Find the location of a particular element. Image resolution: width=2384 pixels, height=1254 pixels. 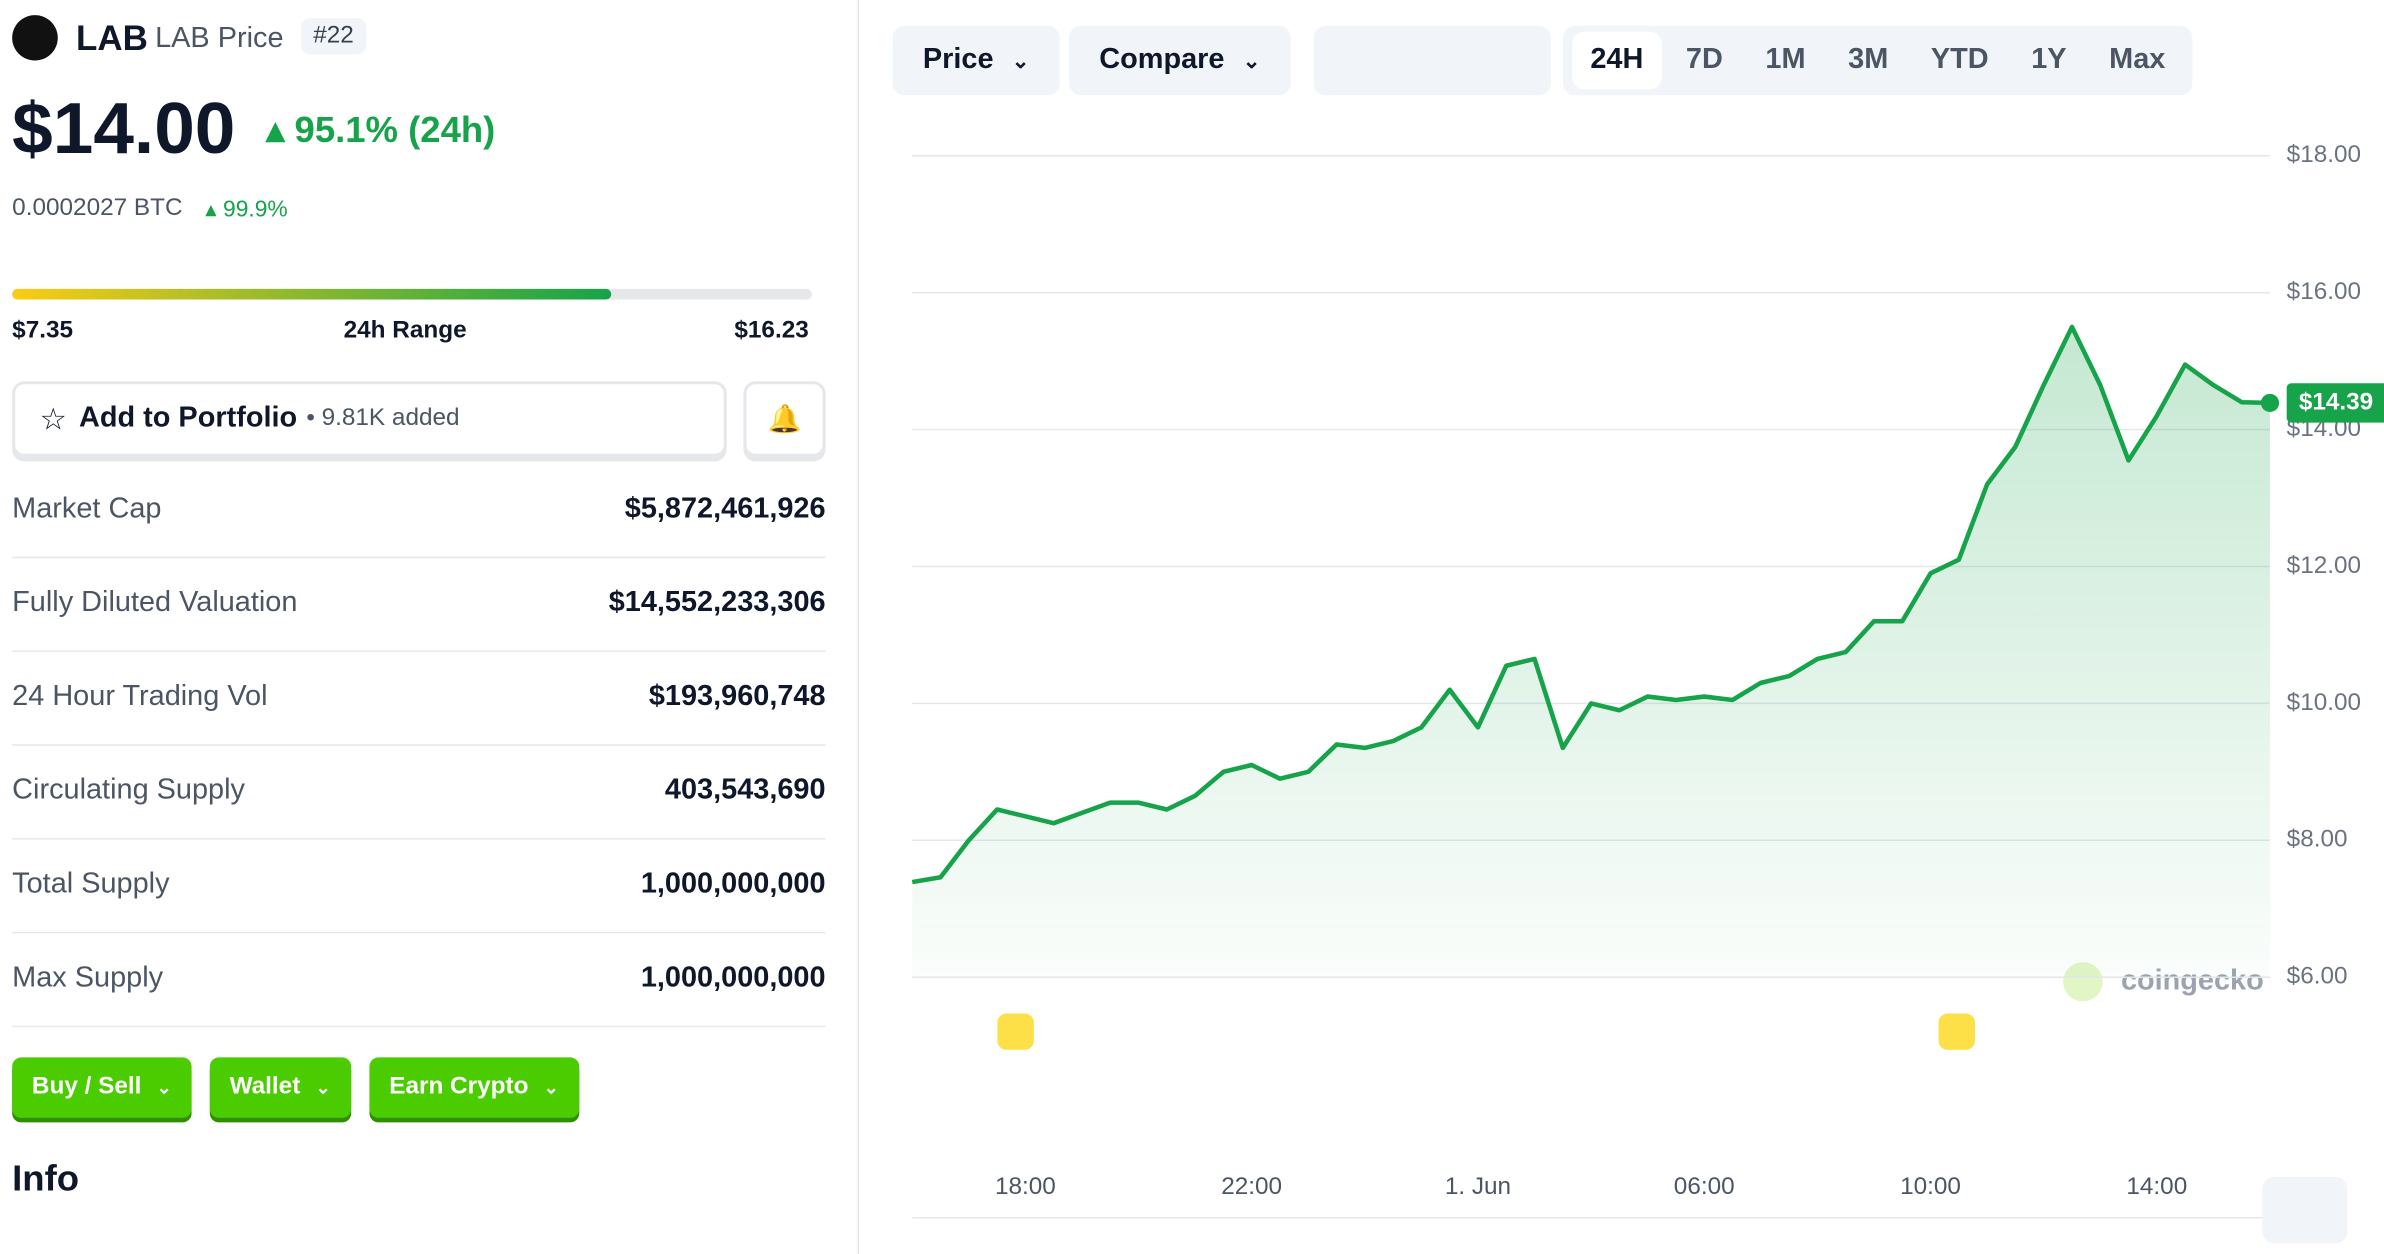

action-button: Earn Crypto ⌄ is located at coordinates (474, 1087).